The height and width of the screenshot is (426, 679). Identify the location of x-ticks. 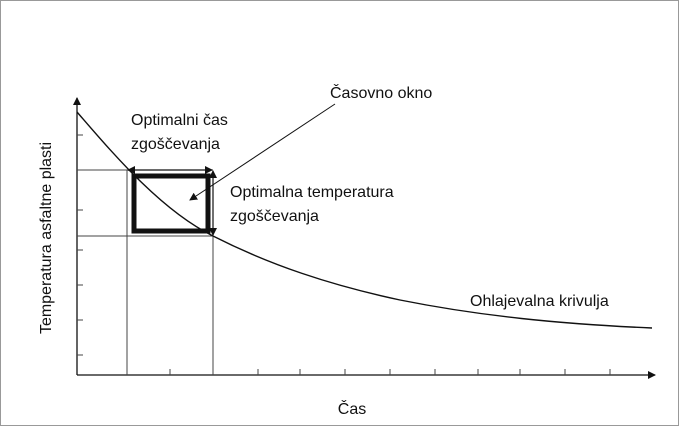
(390, 372).